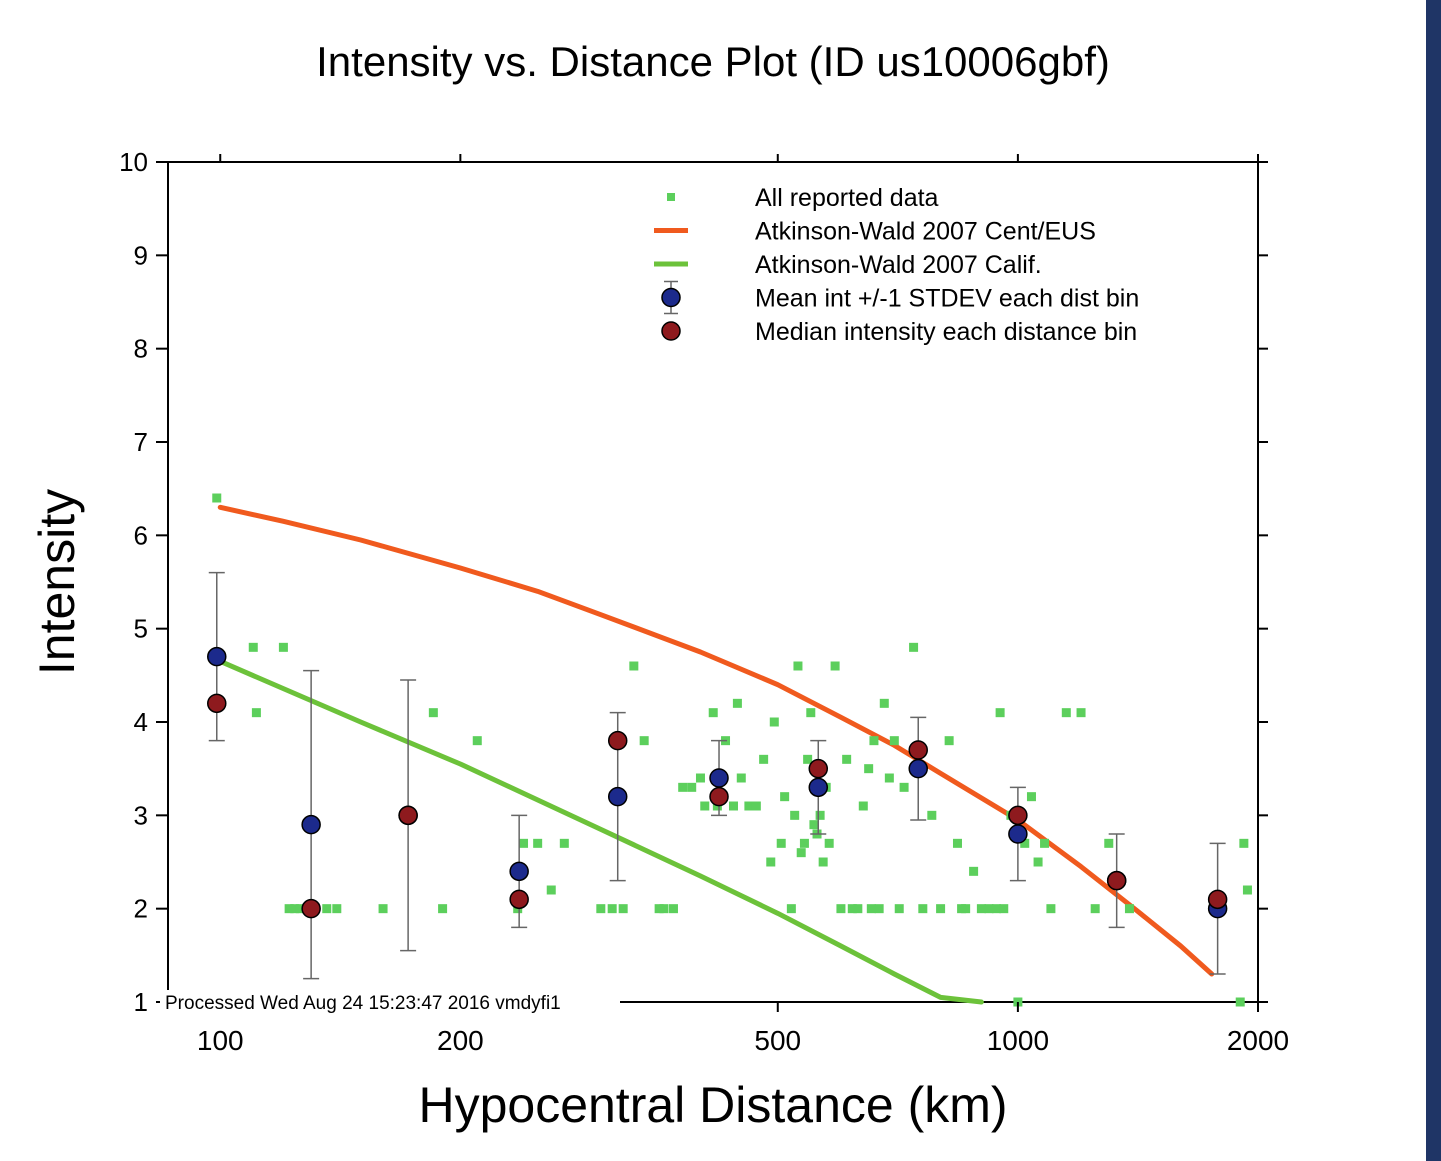 The width and height of the screenshot is (1441, 1161). Describe the element at coordinates (460, 1040) in the screenshot. I see `x-tick-label: 200` at that location.